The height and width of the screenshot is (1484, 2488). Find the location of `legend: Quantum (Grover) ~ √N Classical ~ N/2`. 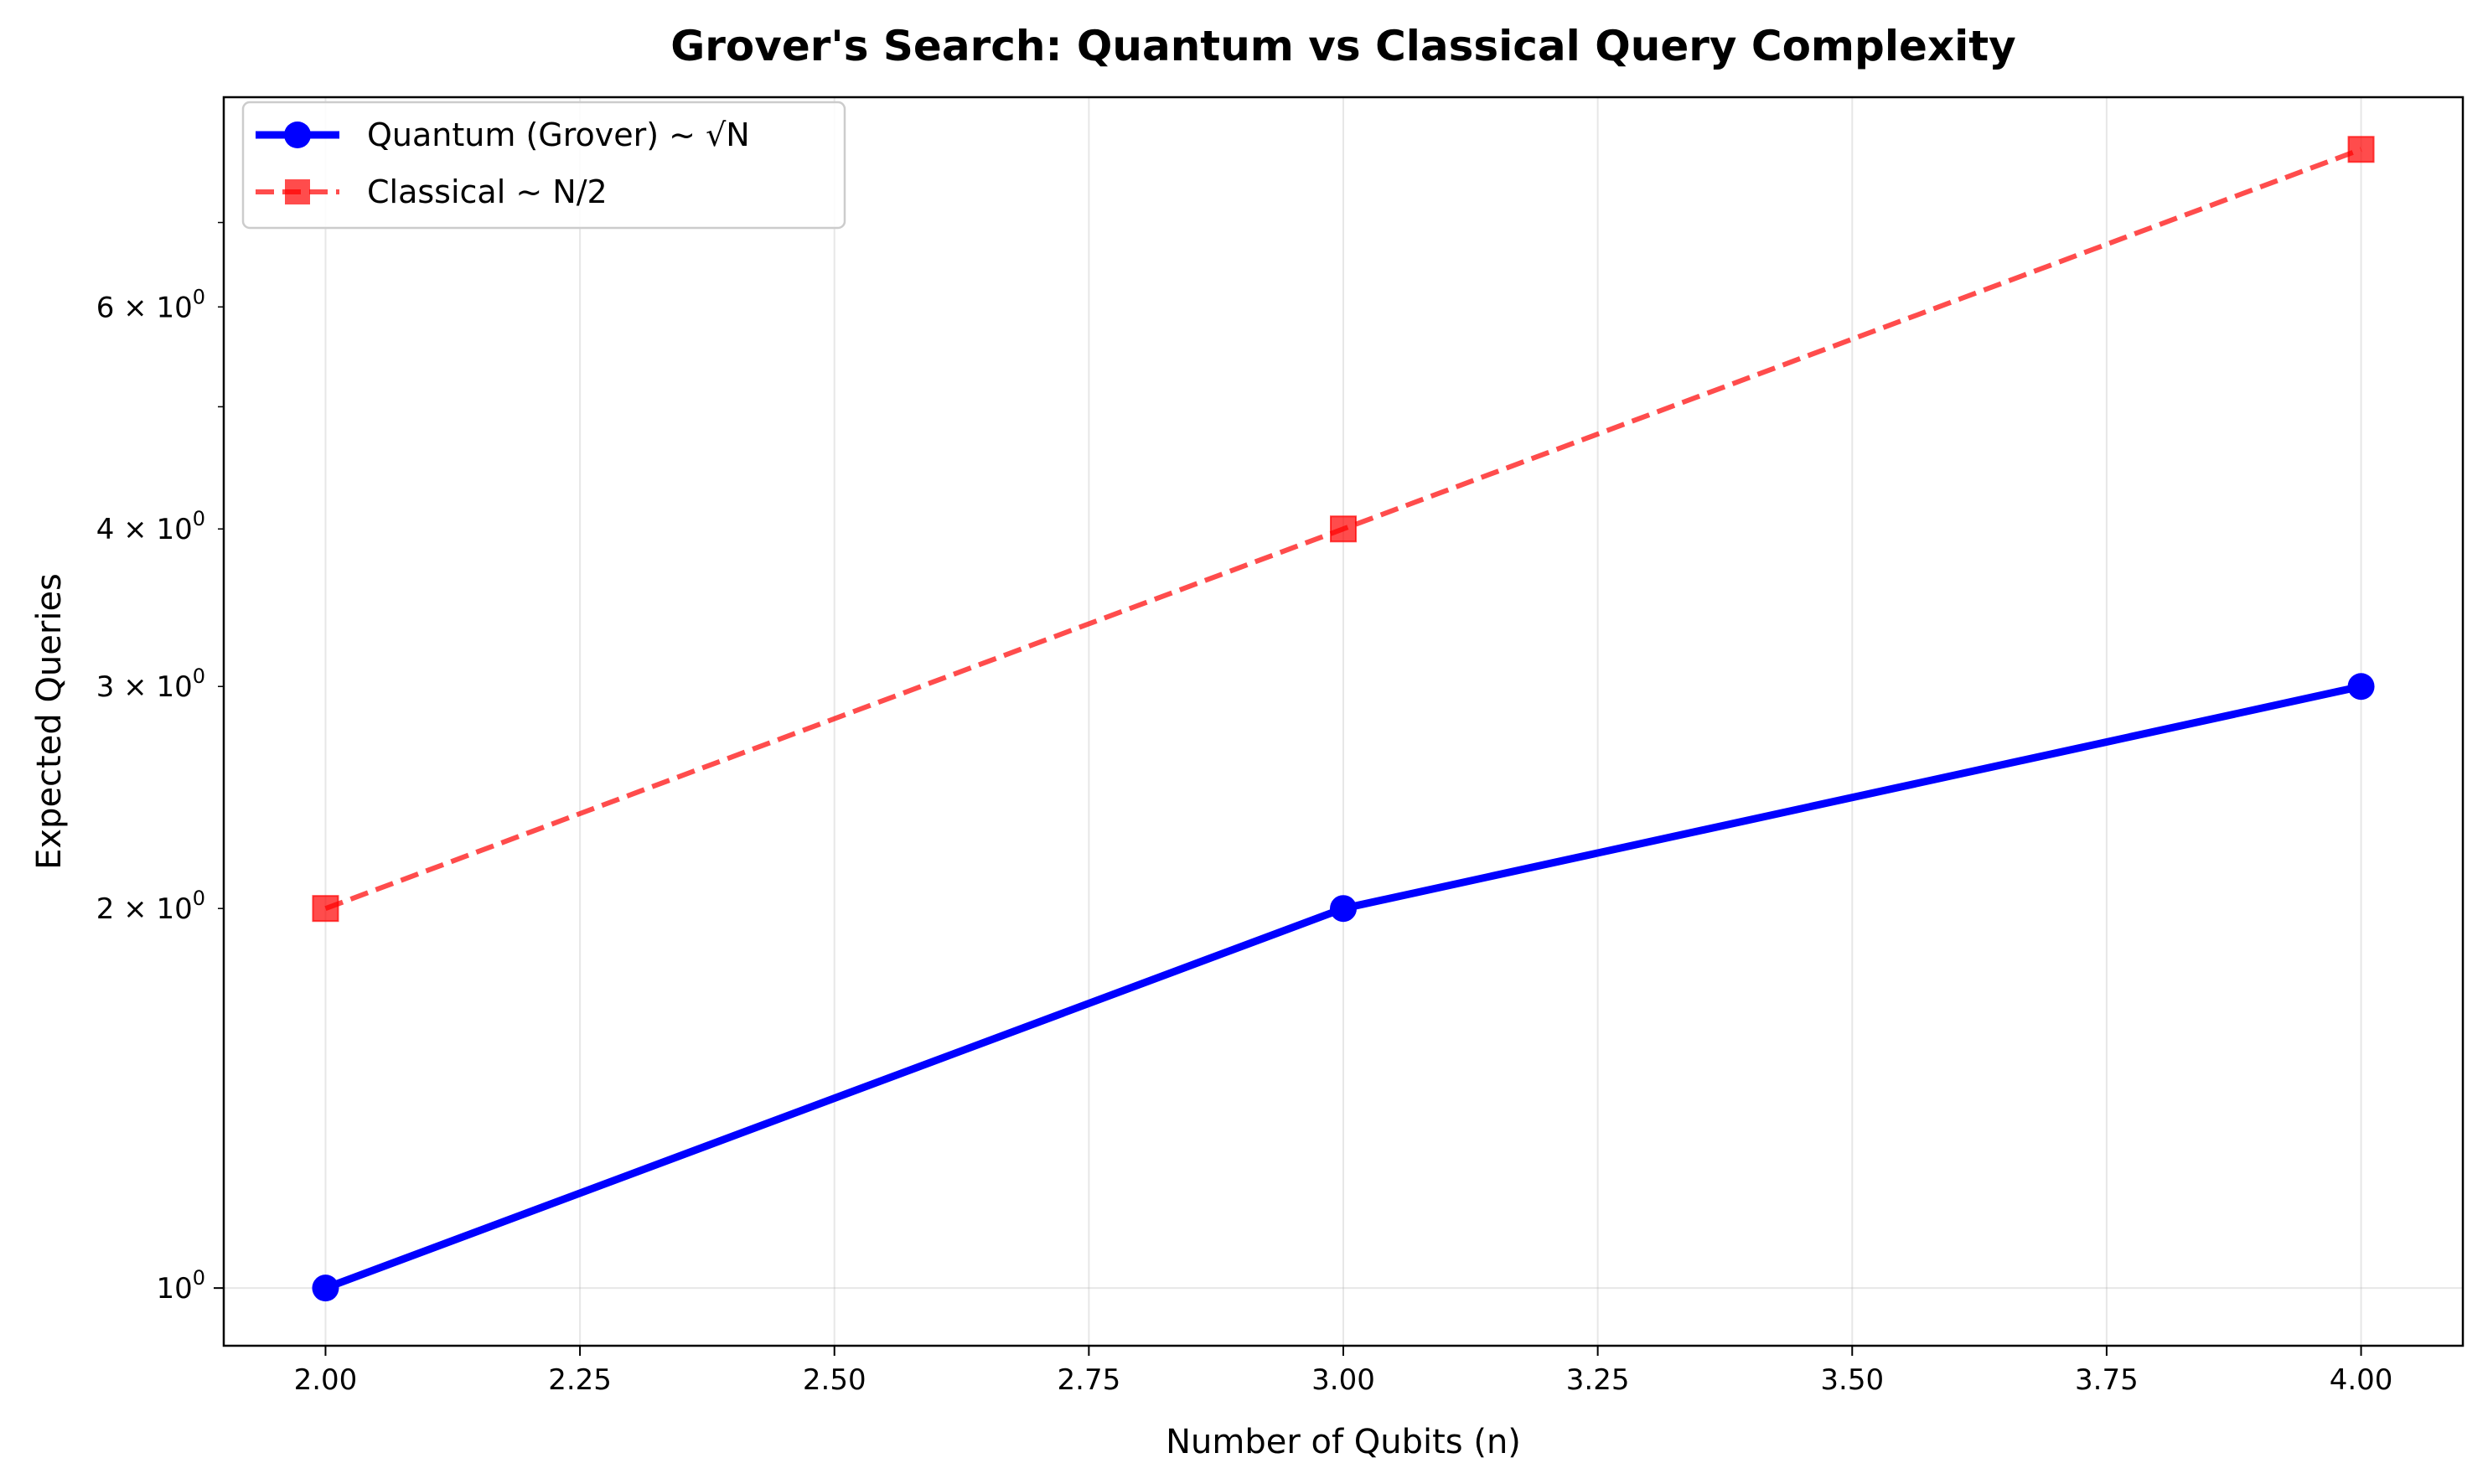

legend: Quantum (Grover) ~ √N Classical ~ N/2 is located at coordinates (543, 165).